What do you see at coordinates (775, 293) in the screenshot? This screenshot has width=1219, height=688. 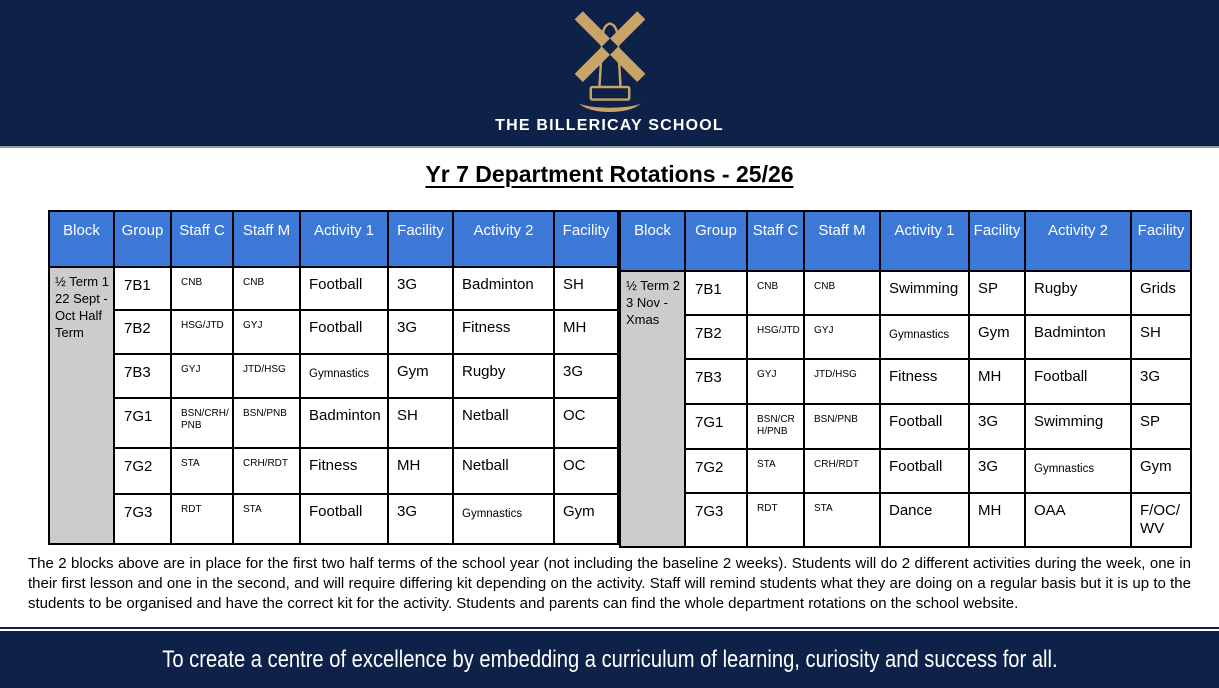 I see `staff-c-cell: CNB` at bounding box center [775, 293].